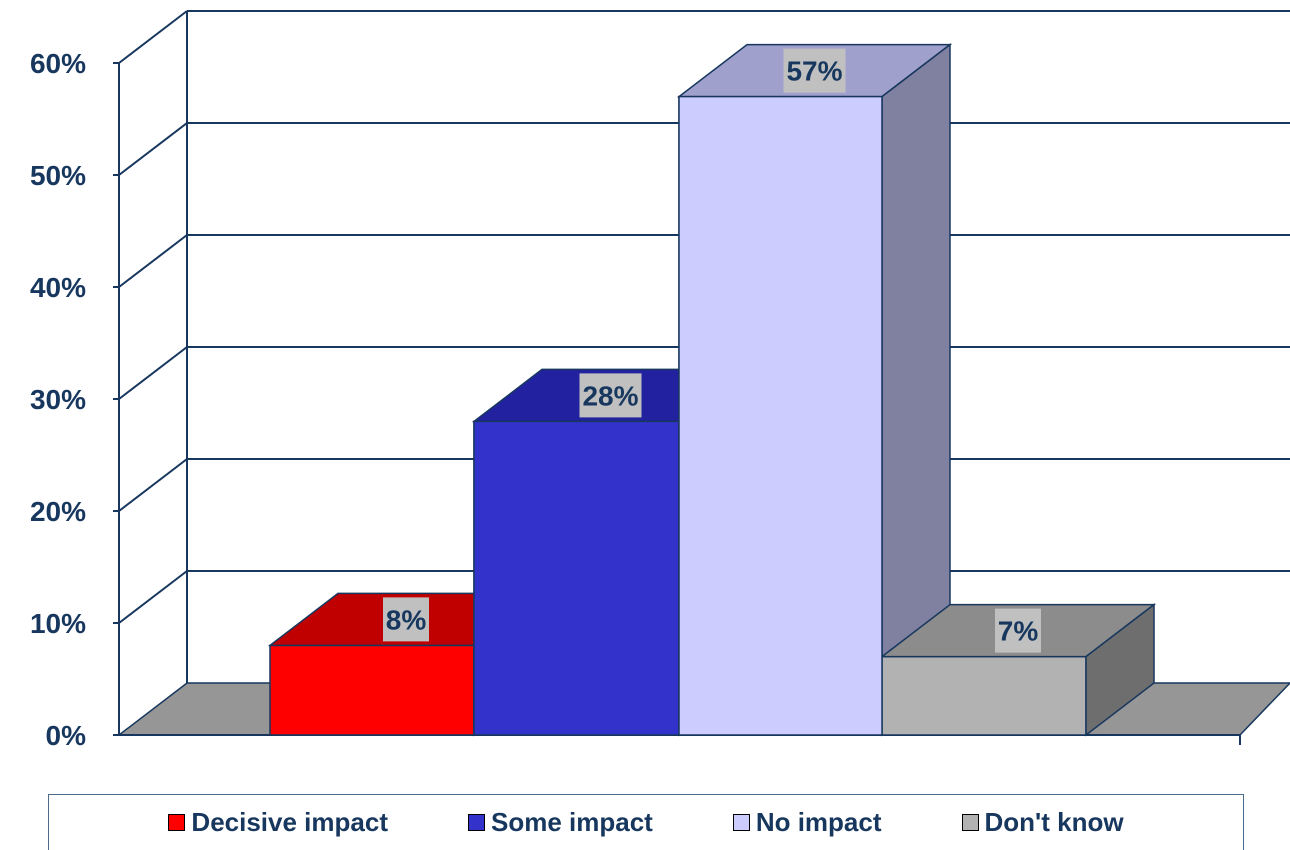 This screenshot has width=1290, height=850. What do you see at coordinates (289, 822) in the screenshot?
I see `legend-label: Decisive impact` at bounding box center [289, 822].